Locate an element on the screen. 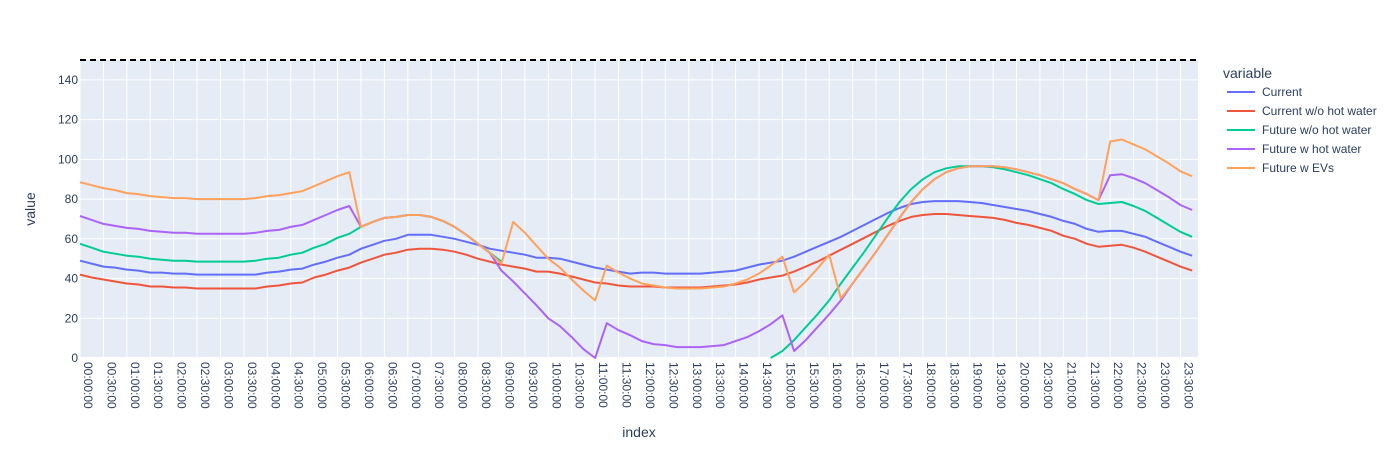 This screenshot has height=450, width=1393. x-tick-label: 23:30:00 is located at coordinates (1188, 385).